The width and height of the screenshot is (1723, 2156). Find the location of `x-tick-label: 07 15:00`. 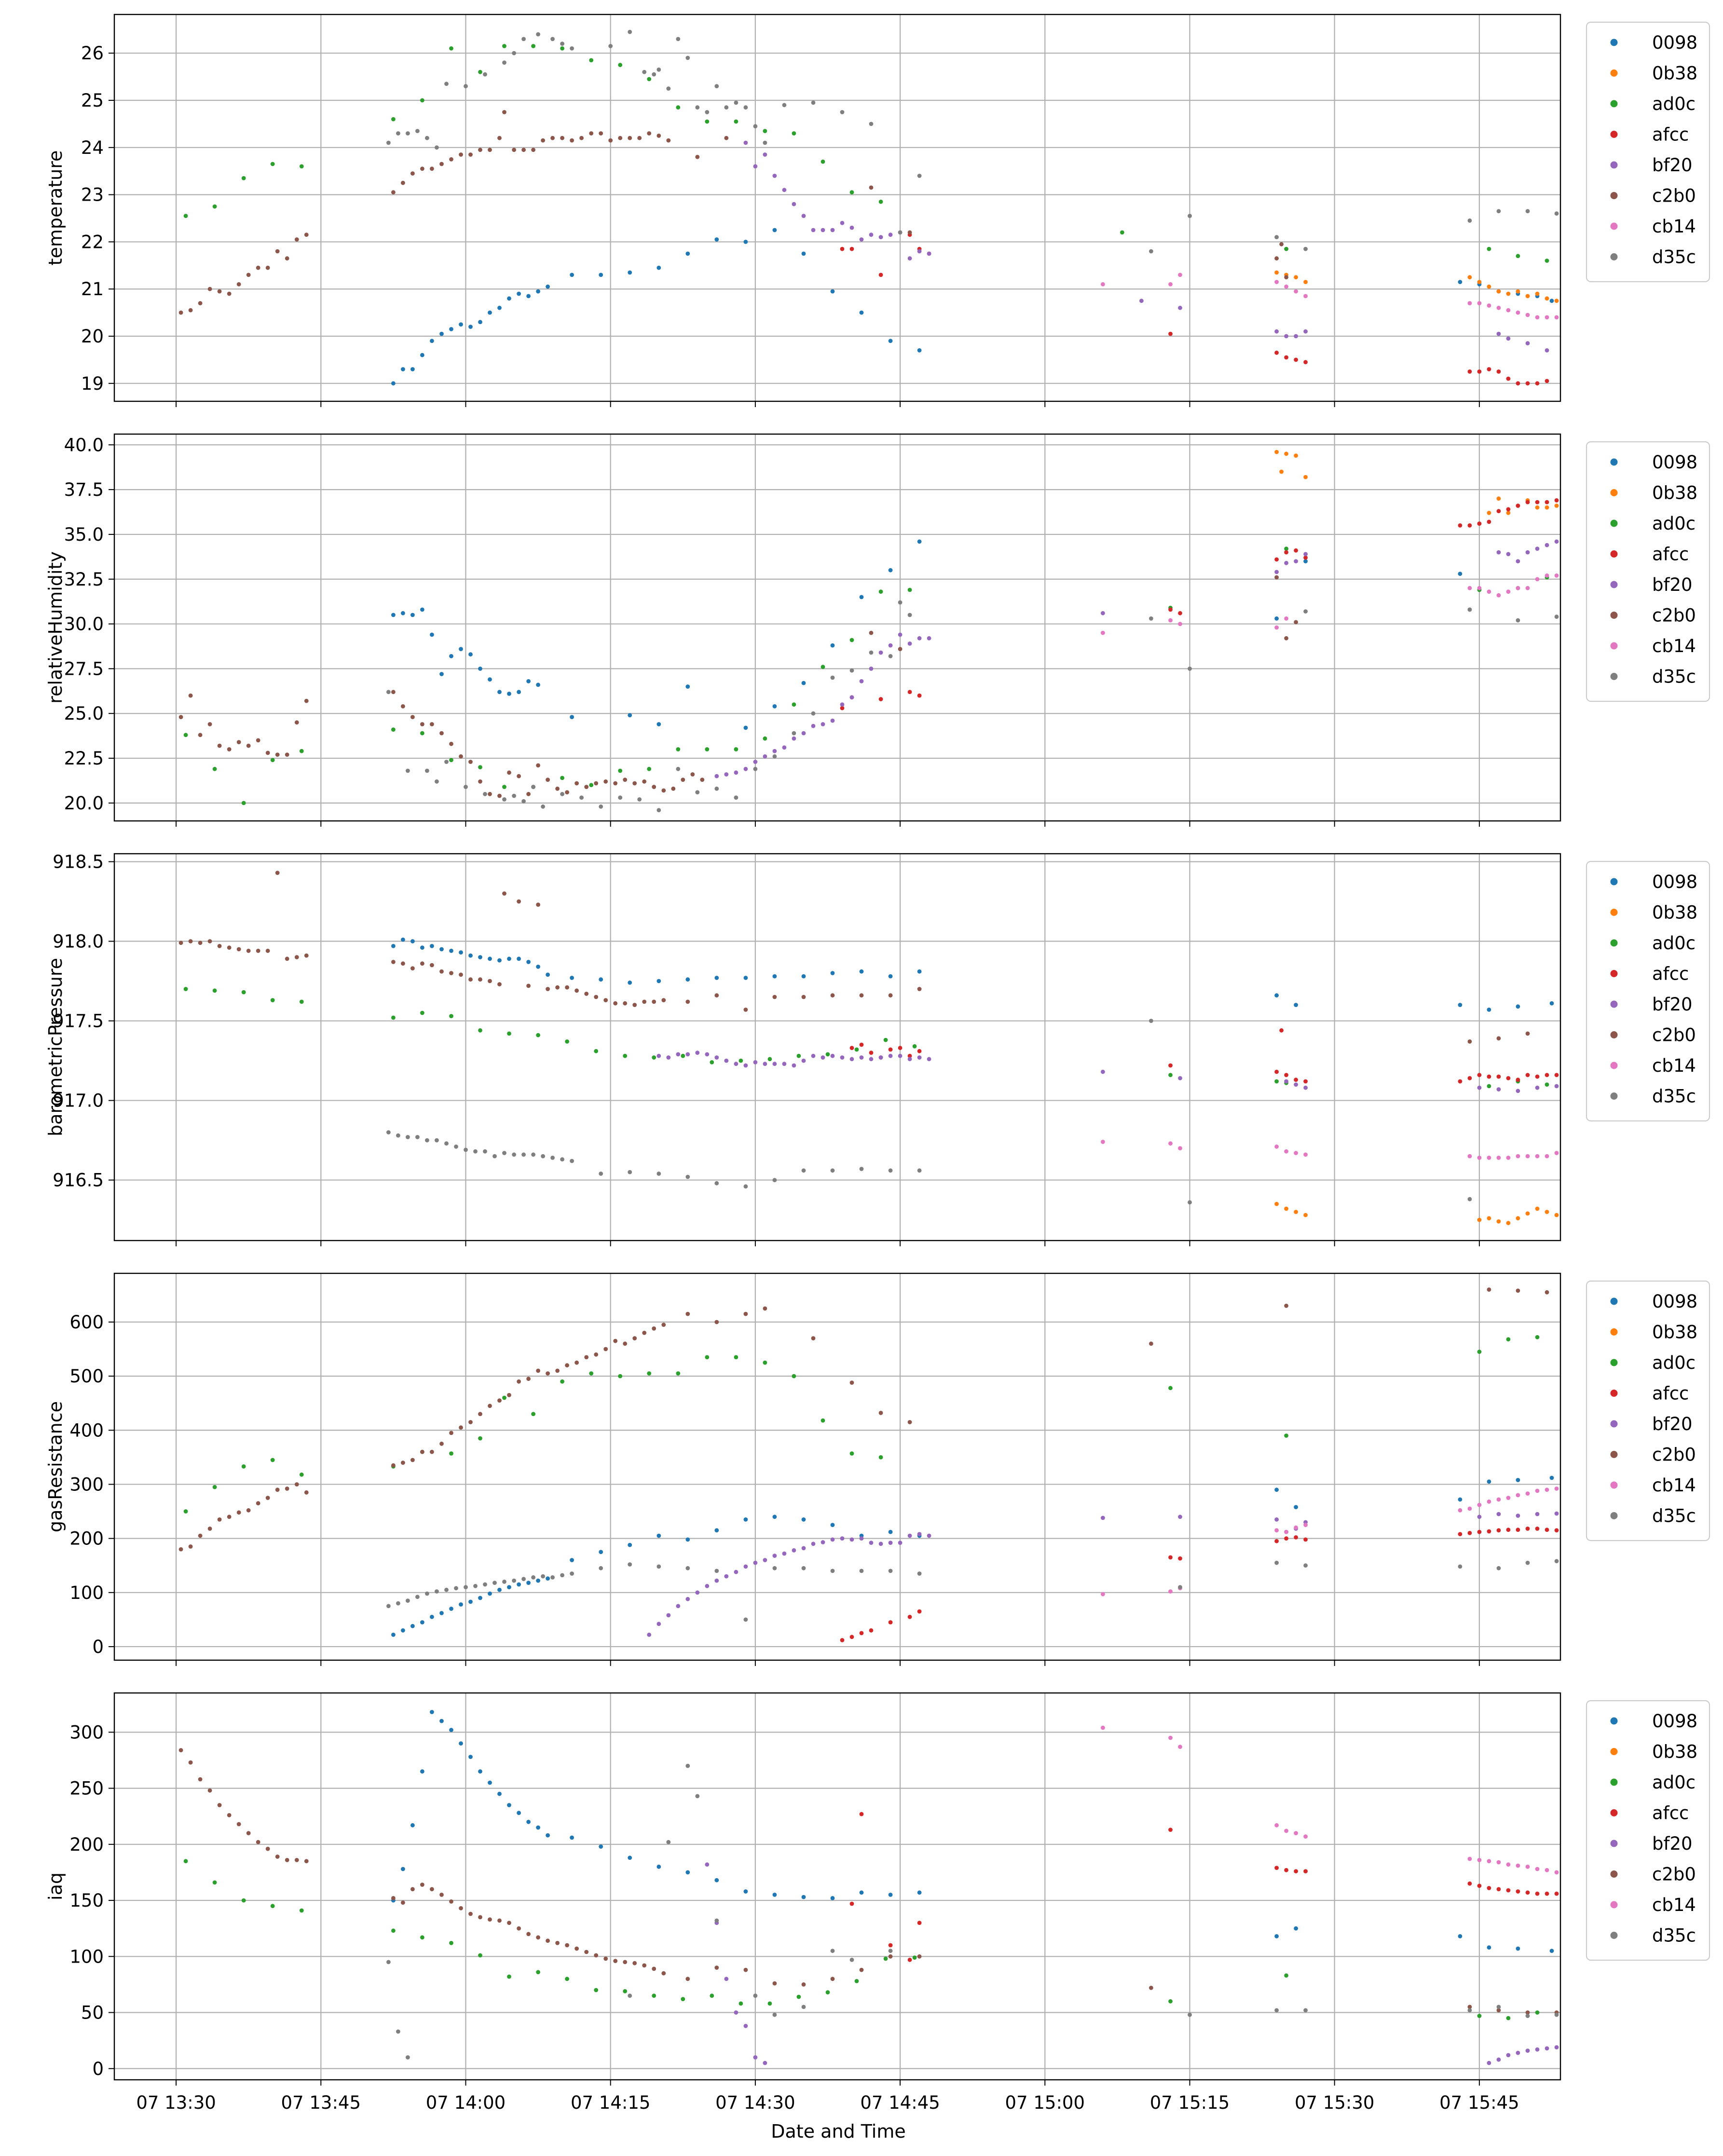

x-tick-label: 07 15:00 is located at coordinates (1045, 2102).